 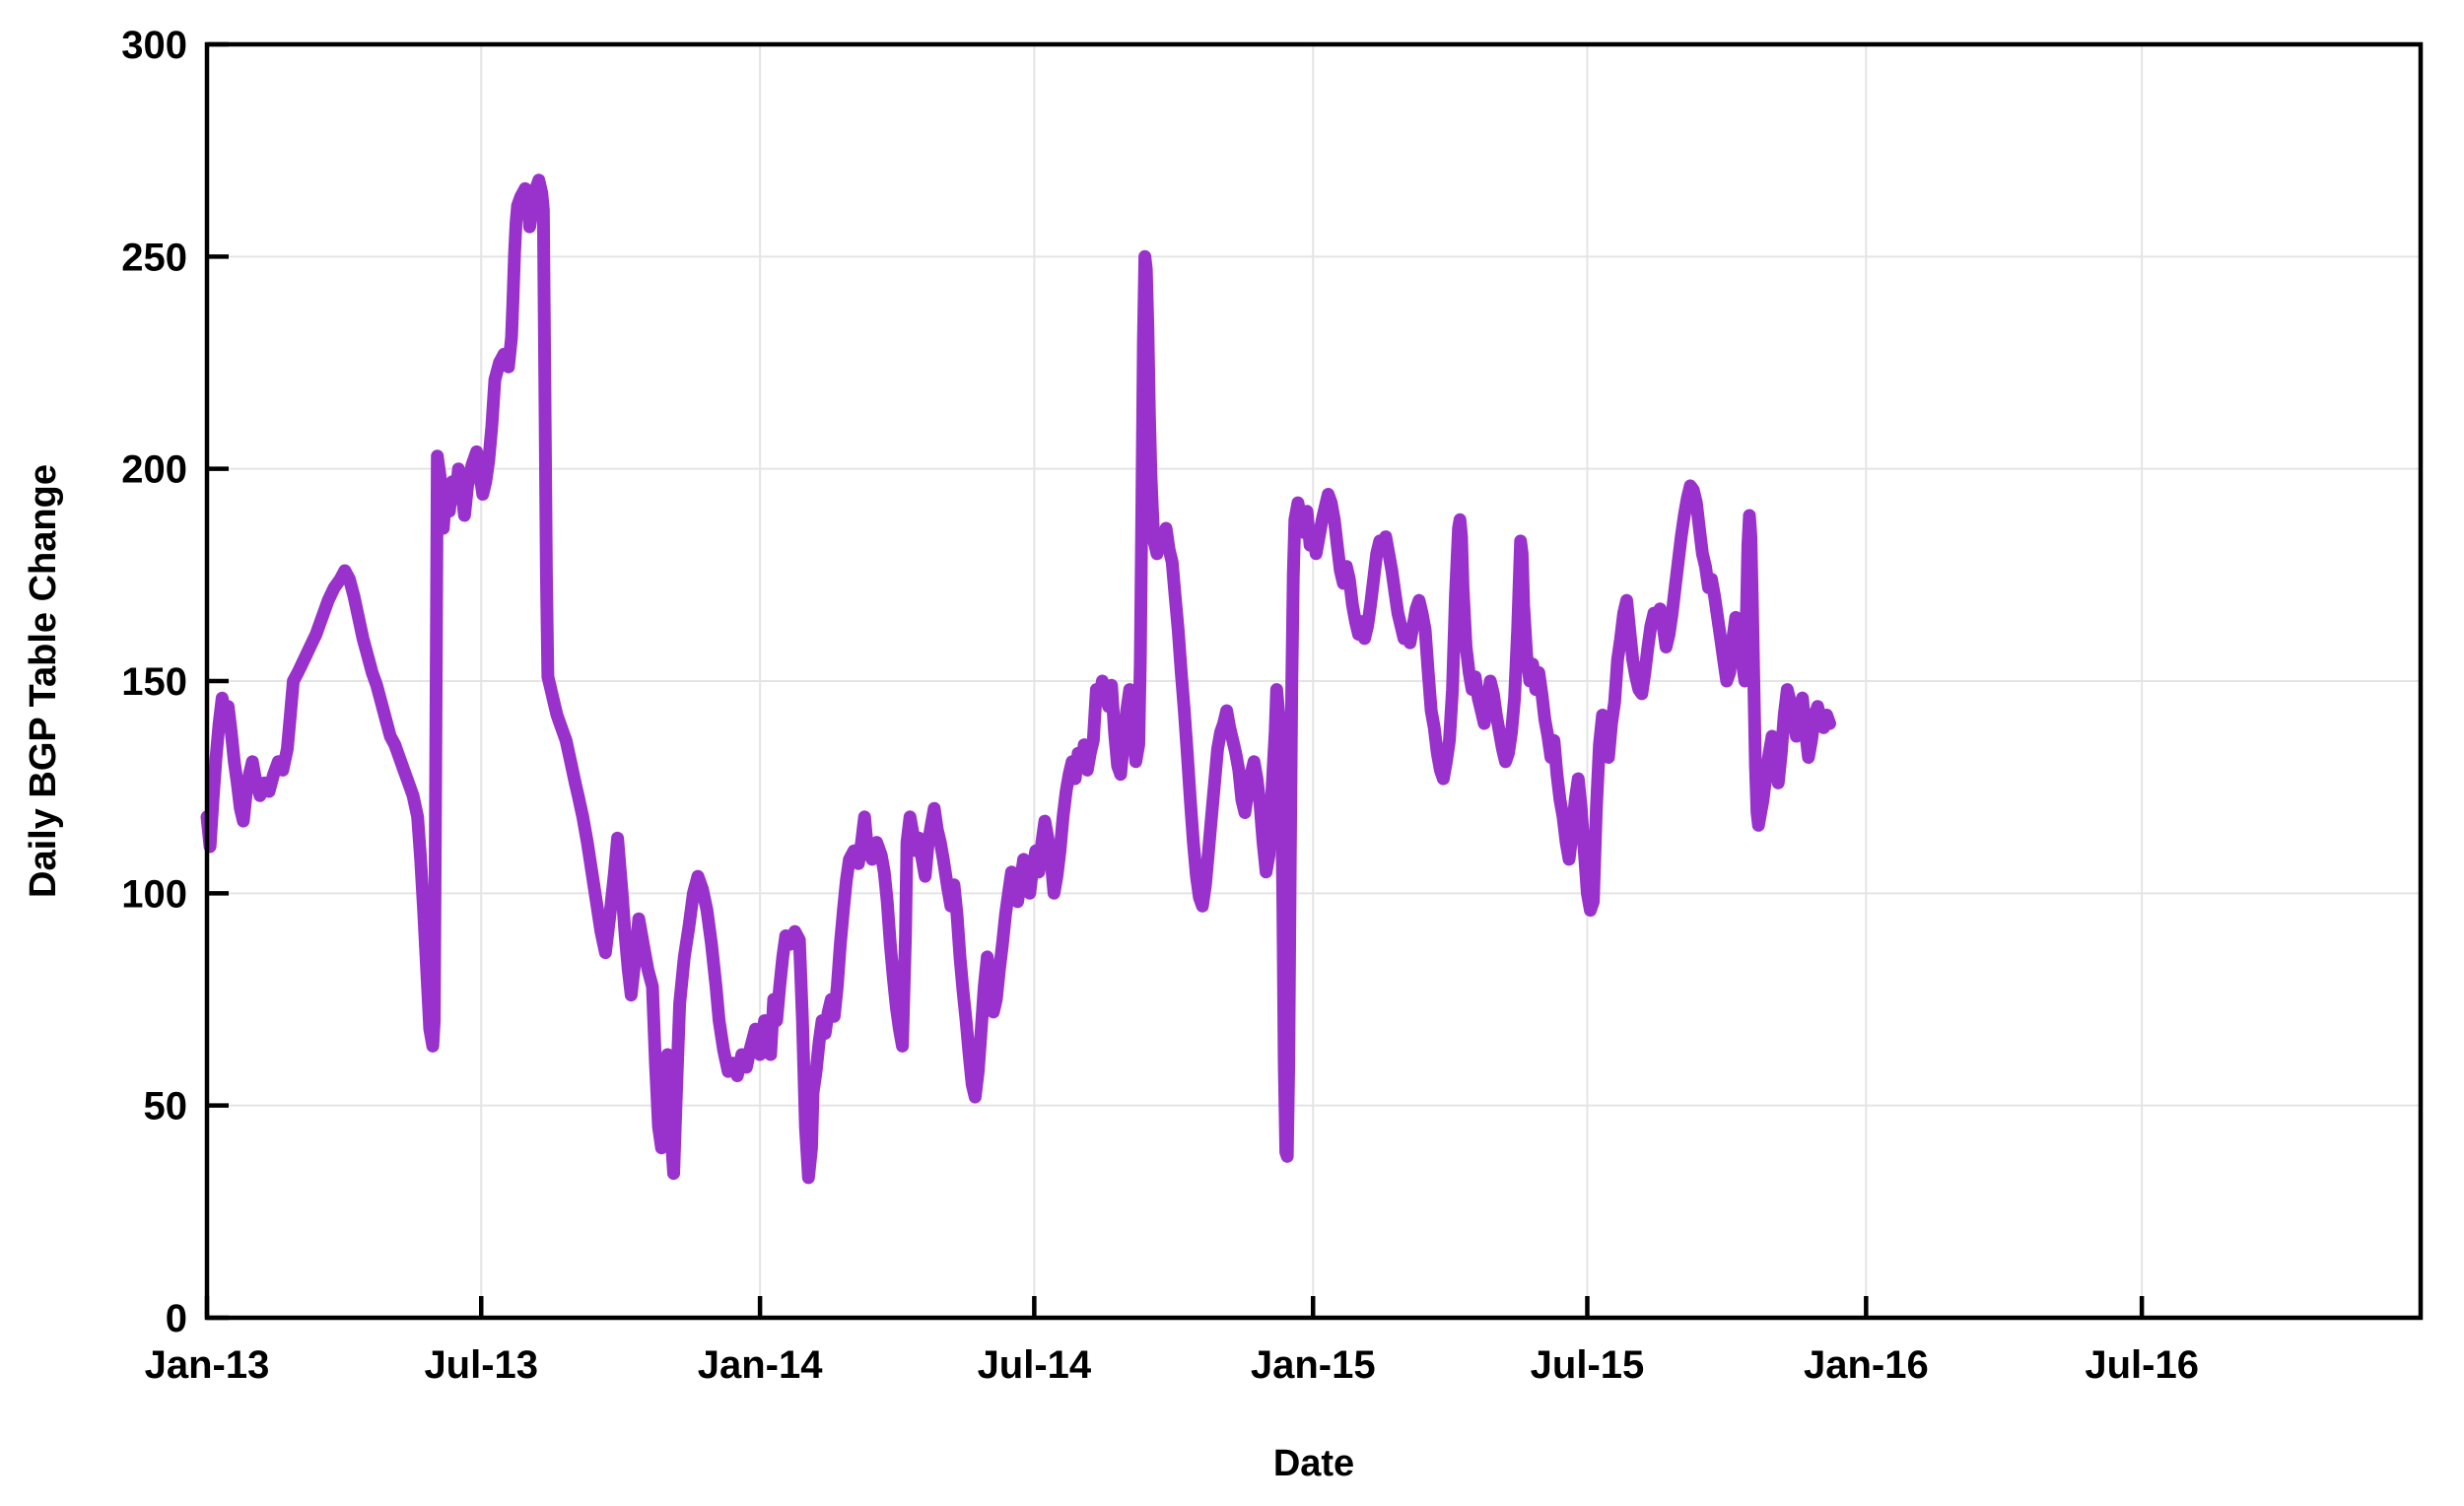 I want to click on y-tick-label: 0, so click(x=176, y=1318).